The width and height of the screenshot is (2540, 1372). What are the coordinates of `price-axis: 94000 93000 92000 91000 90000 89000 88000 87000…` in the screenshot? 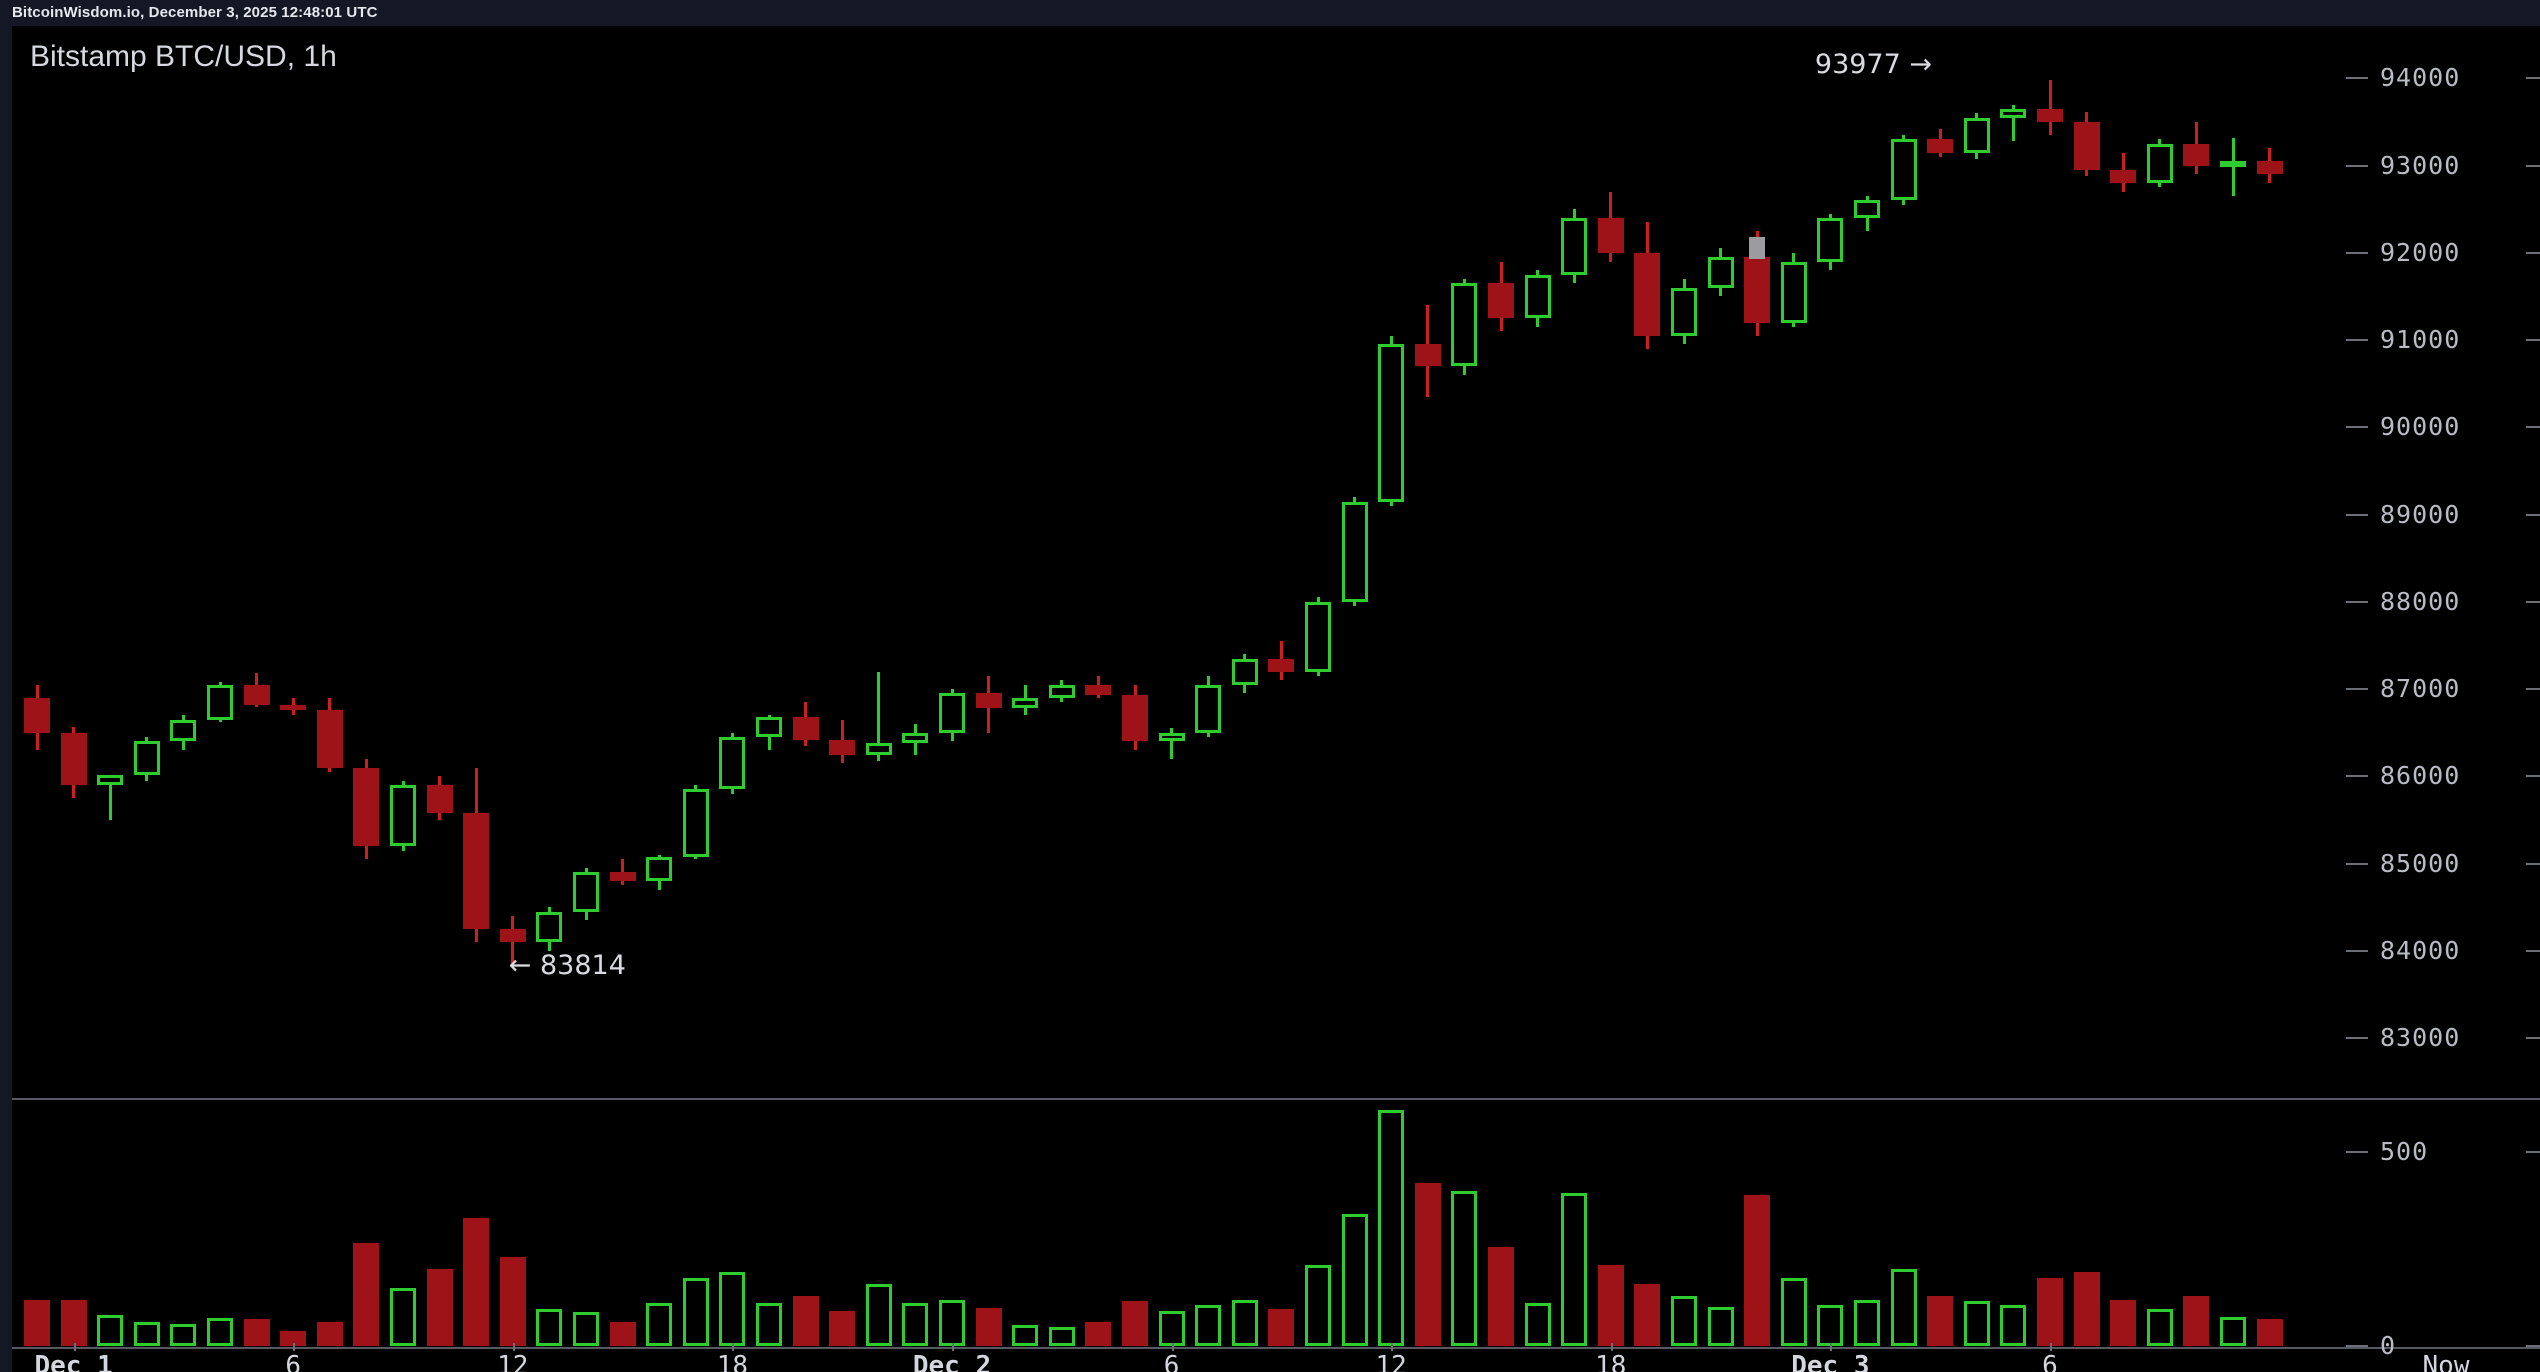 It's located at (2440, 699).